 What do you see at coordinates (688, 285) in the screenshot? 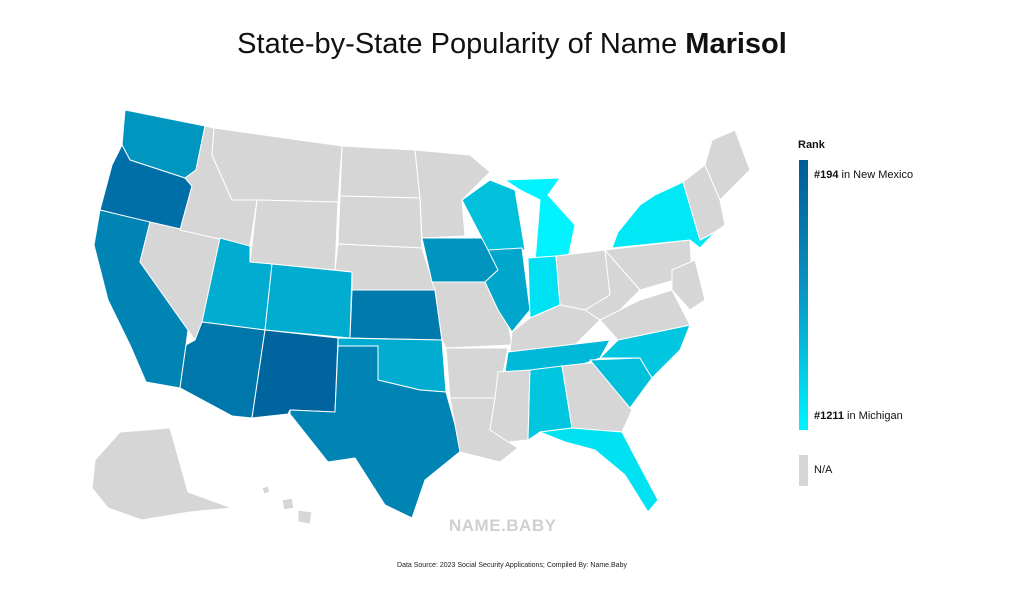
I see `state-mid-atlantic` at bounding box center [688, 285].